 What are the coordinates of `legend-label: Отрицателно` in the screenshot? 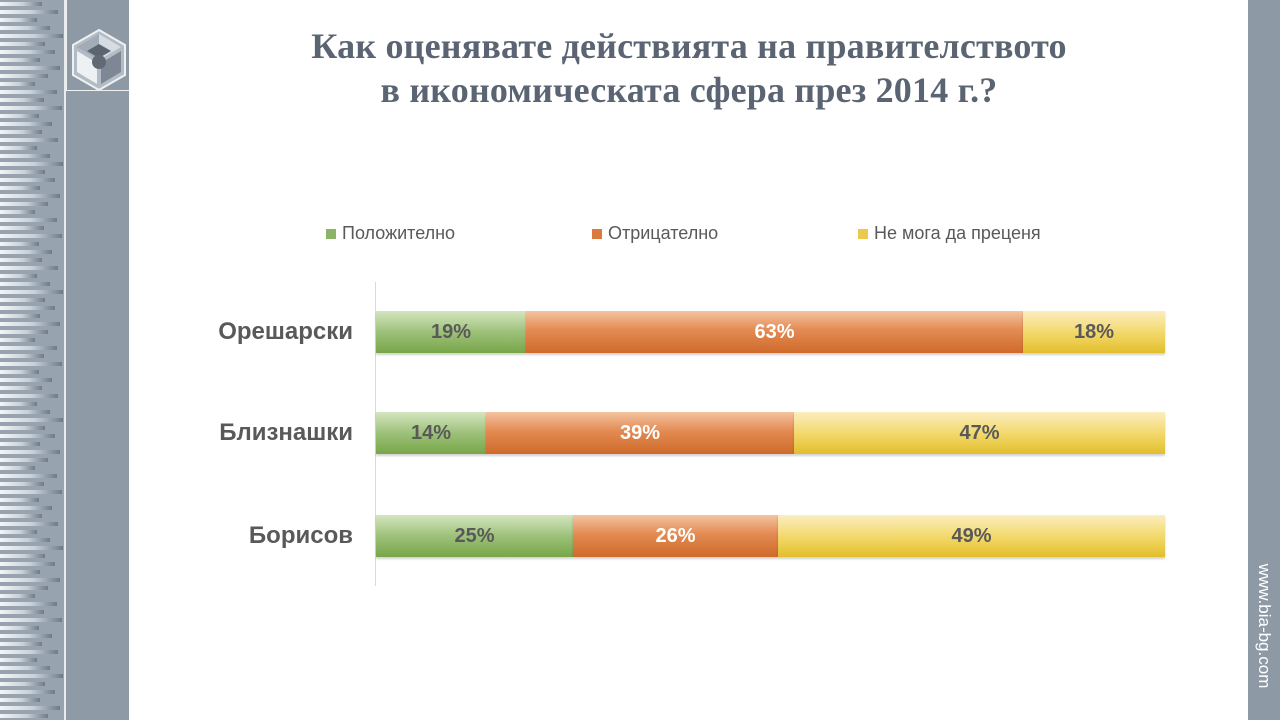 It's located at (663, 233).